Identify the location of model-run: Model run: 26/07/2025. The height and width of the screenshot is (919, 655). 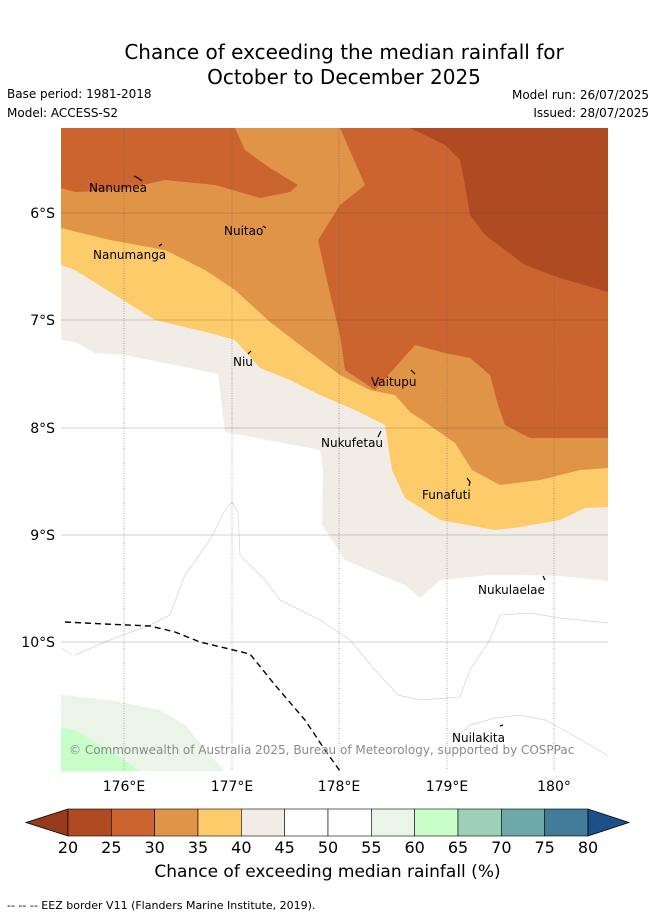
(580, 95).